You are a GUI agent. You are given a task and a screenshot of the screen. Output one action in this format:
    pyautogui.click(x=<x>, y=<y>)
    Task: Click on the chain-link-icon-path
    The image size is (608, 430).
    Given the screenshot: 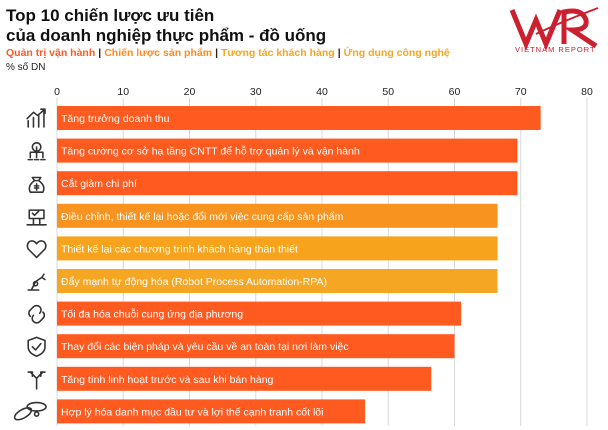 What is the action you would take?
    pyautogui.click(x=37, y=314)
    